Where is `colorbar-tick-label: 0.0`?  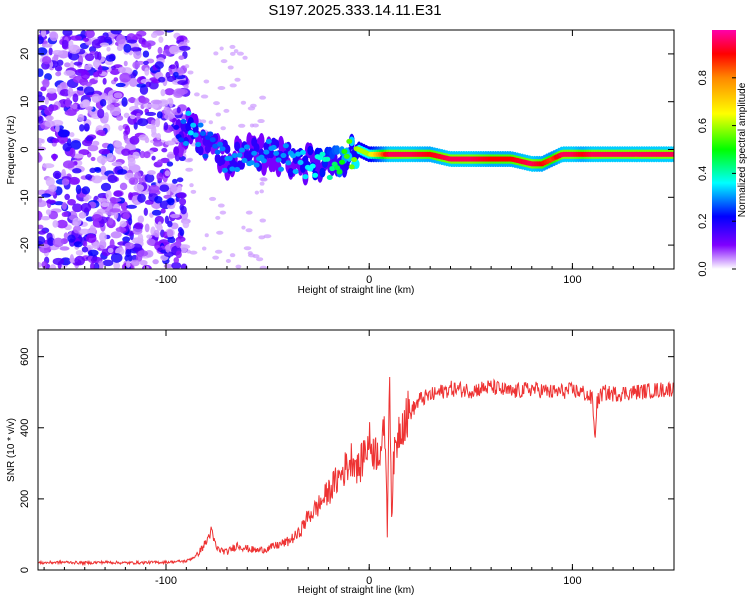
colorbar-tick-label: 0.0 is located at coordinates (703, 268).